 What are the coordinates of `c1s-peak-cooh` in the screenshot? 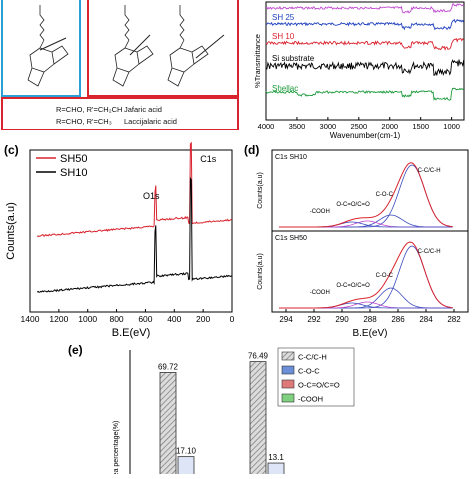 It's located at (366, 305).